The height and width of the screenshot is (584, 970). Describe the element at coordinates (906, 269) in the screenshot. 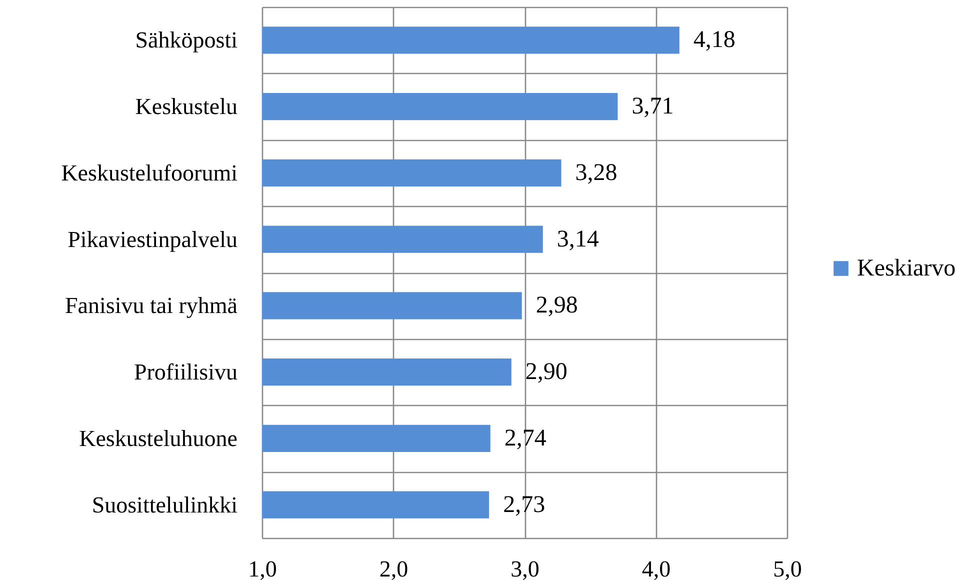

I see `legend-label: Keskiarvo` at that location.